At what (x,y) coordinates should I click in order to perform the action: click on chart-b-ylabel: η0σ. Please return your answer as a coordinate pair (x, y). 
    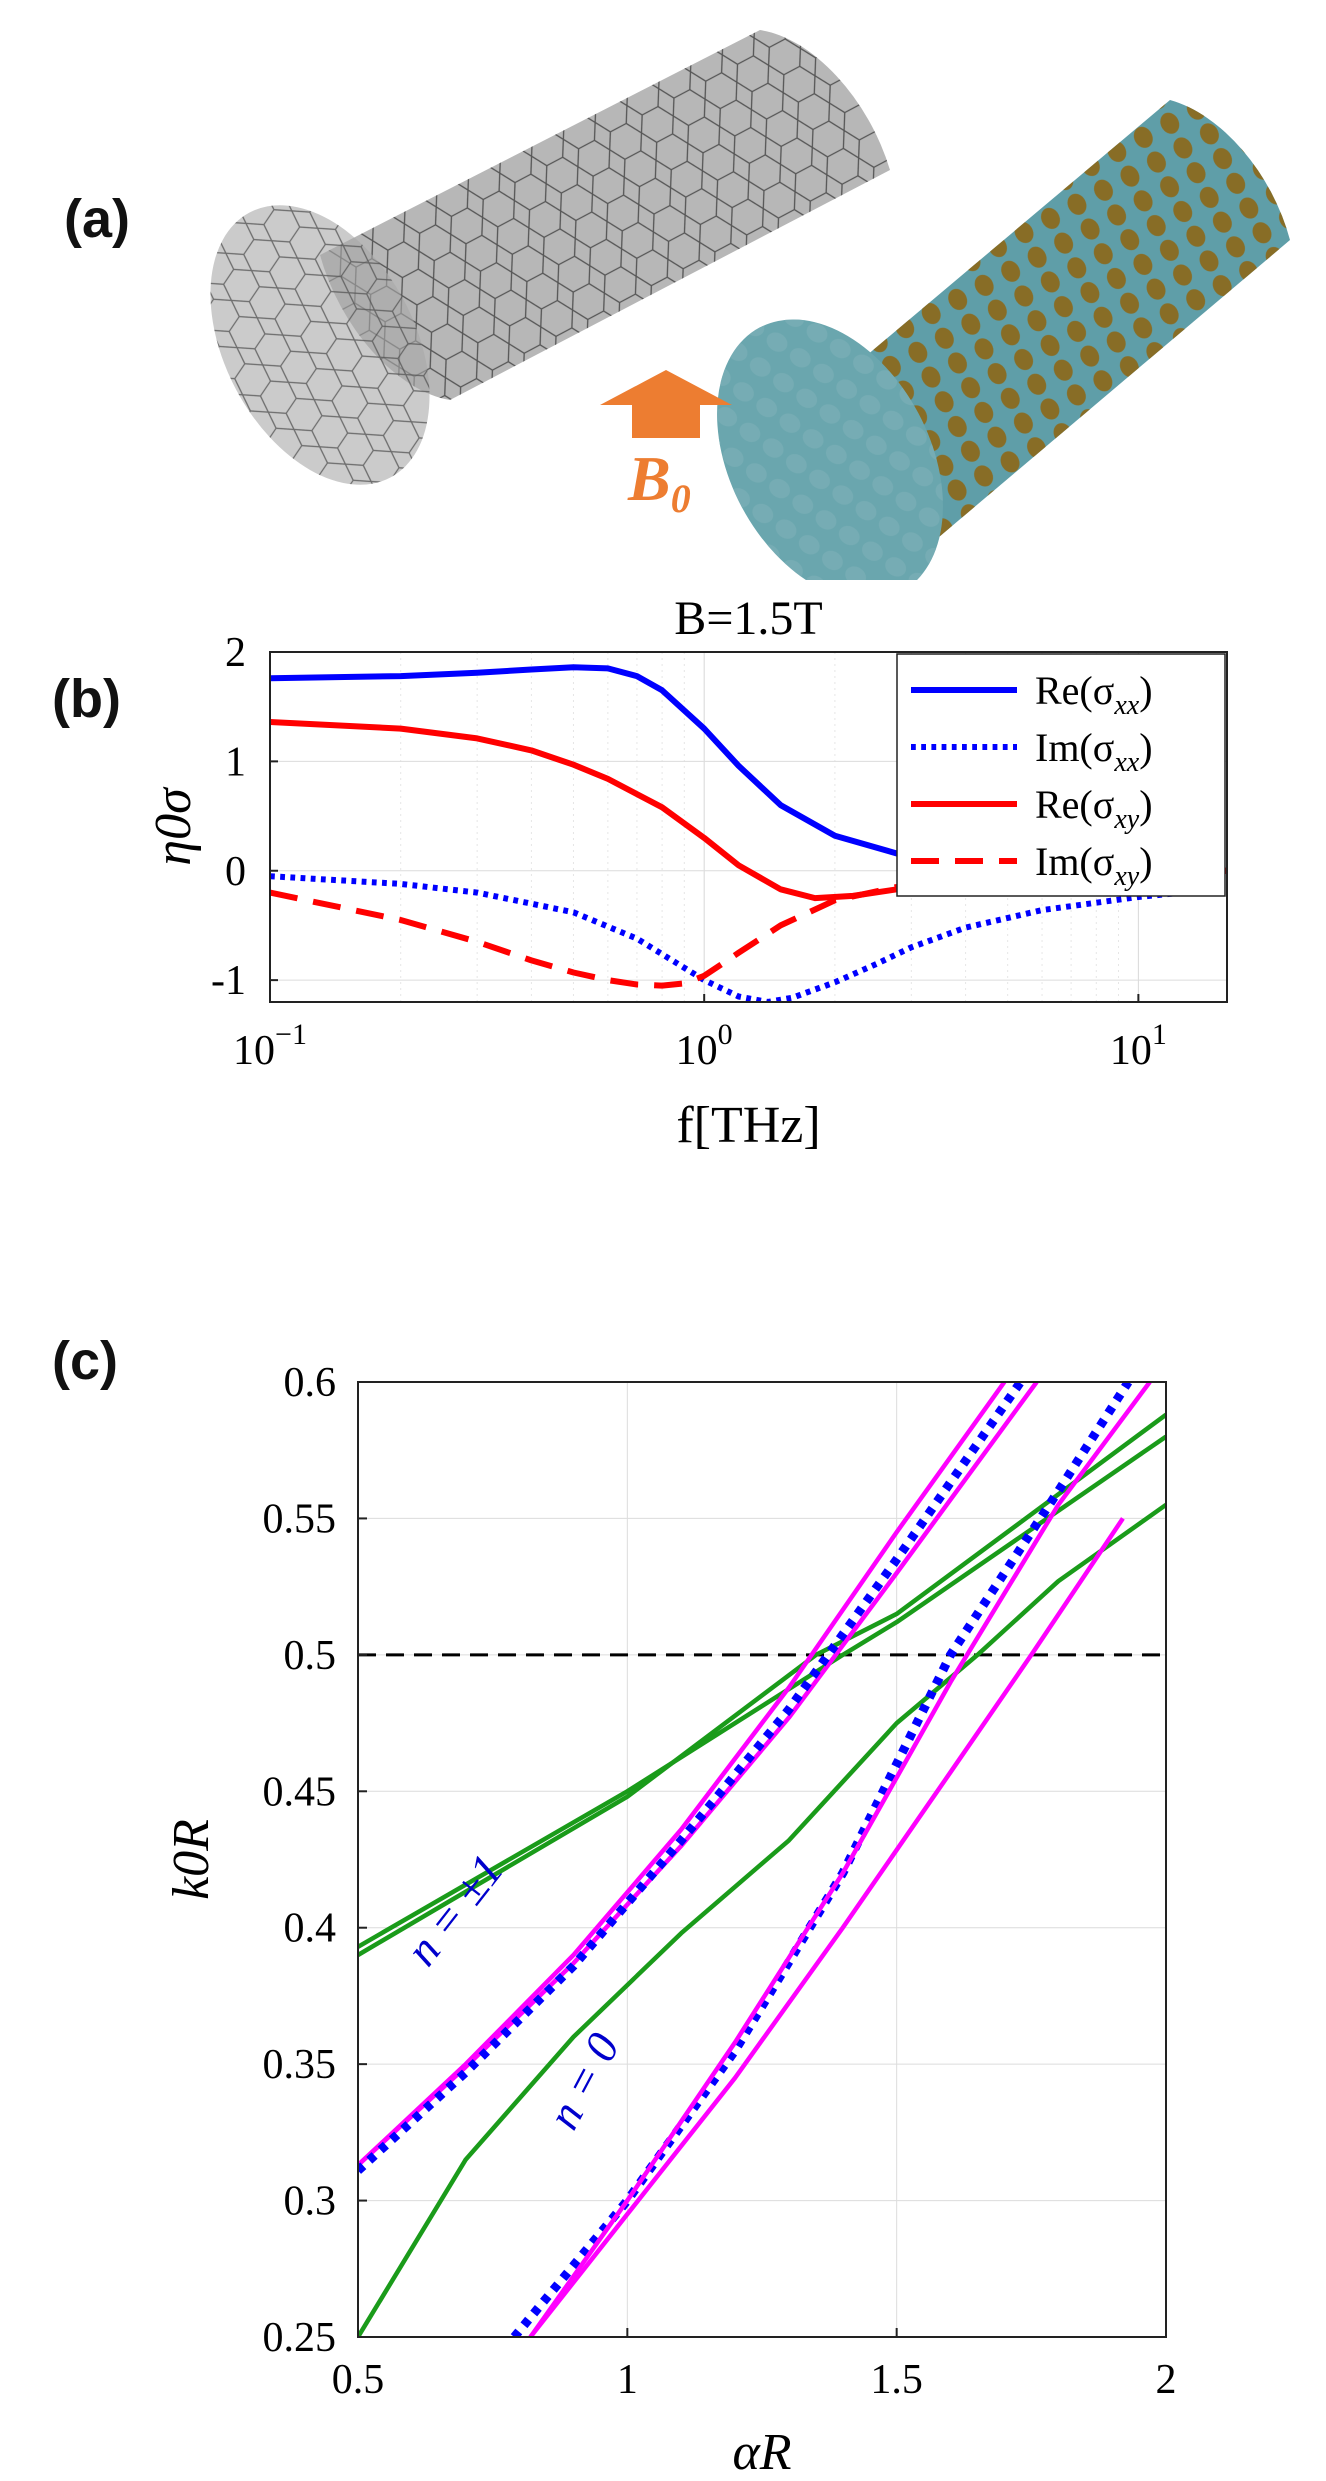
    Looking at the image, I should click on (173, 826).